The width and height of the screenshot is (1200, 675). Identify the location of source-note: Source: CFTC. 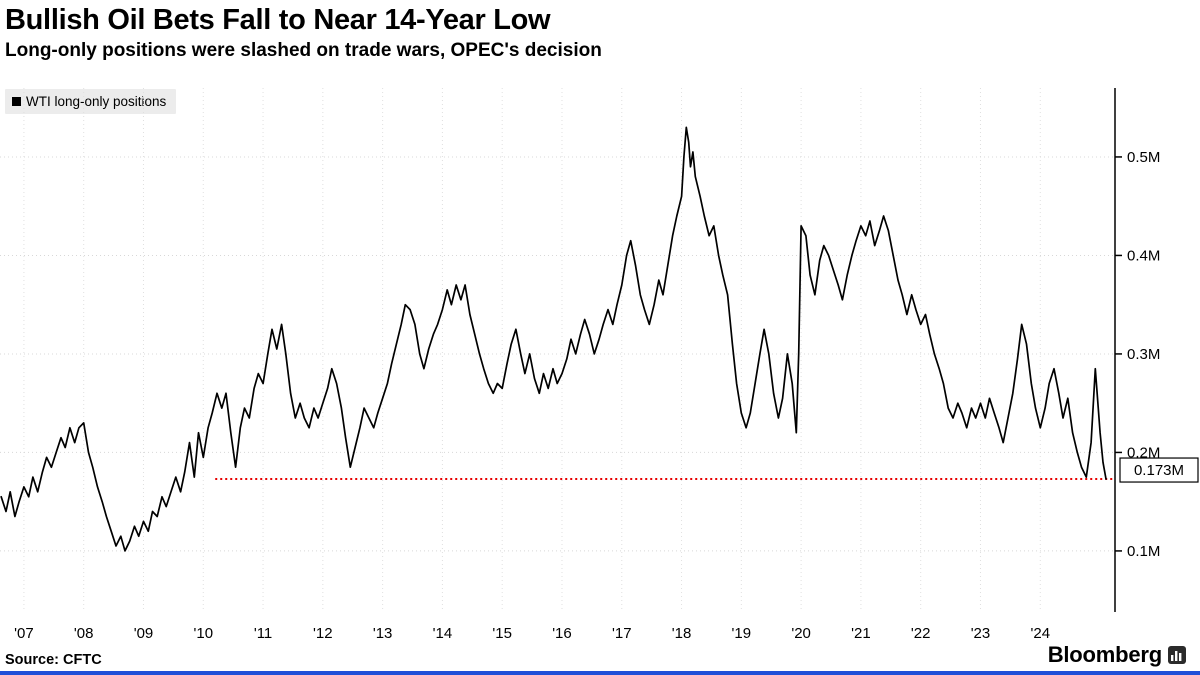
(53, 660).